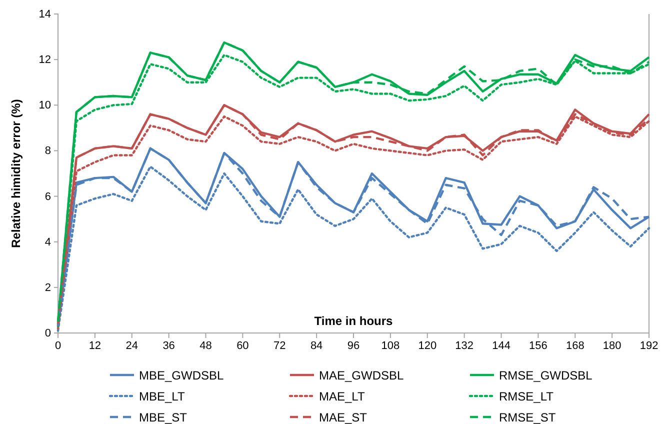 The image size is (670, 424). Describe the element at coordinates (280, 346) in the screenshot. I see `x-tick-label: 72` at that location.